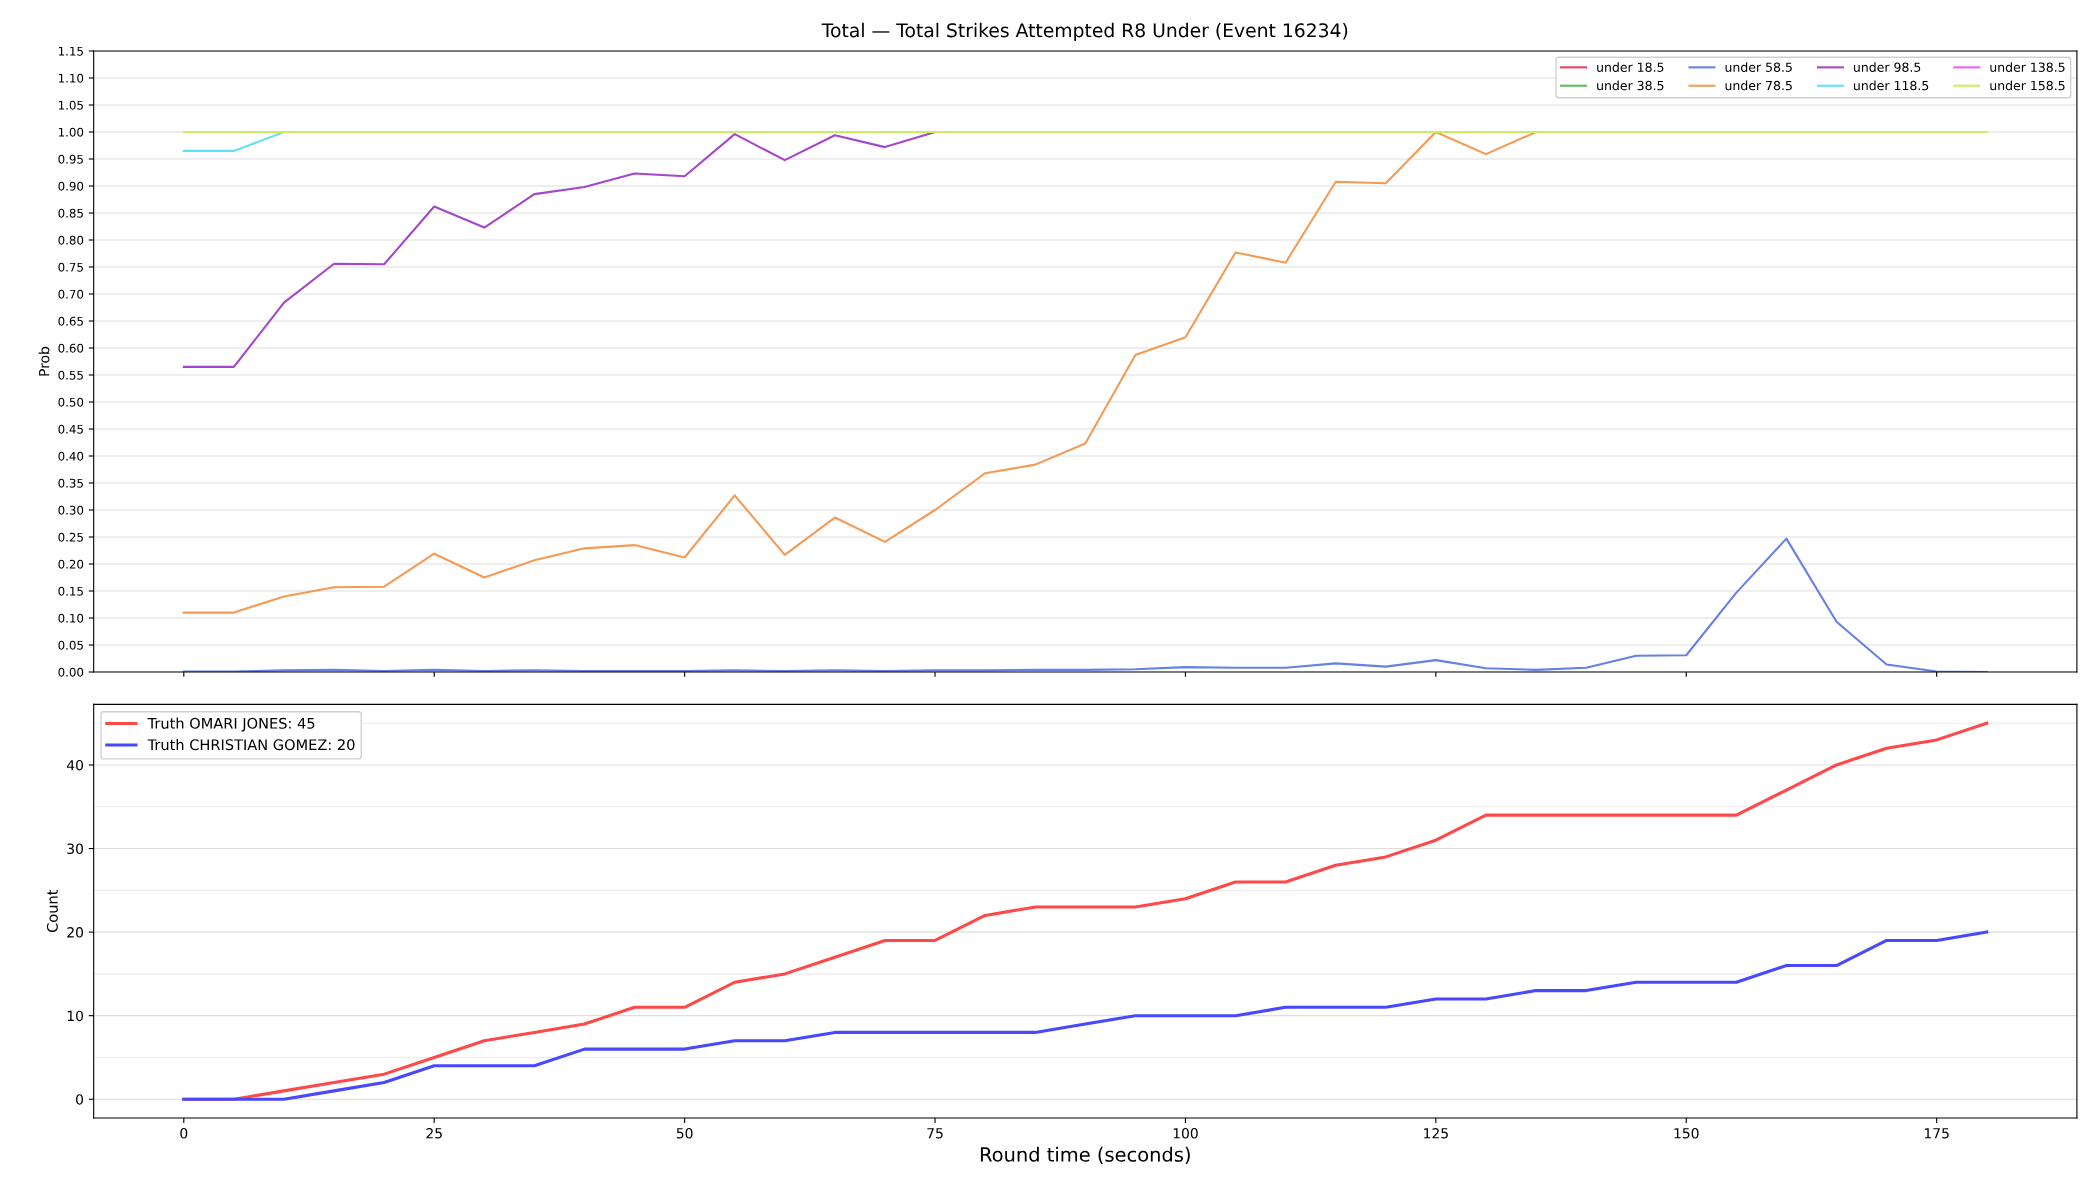 The height and width of the screenshot is (1200, 2100). Describe the element at coordinates (70, 645) in the screenshot. I see `y-tick-label: 0.05` at that location.